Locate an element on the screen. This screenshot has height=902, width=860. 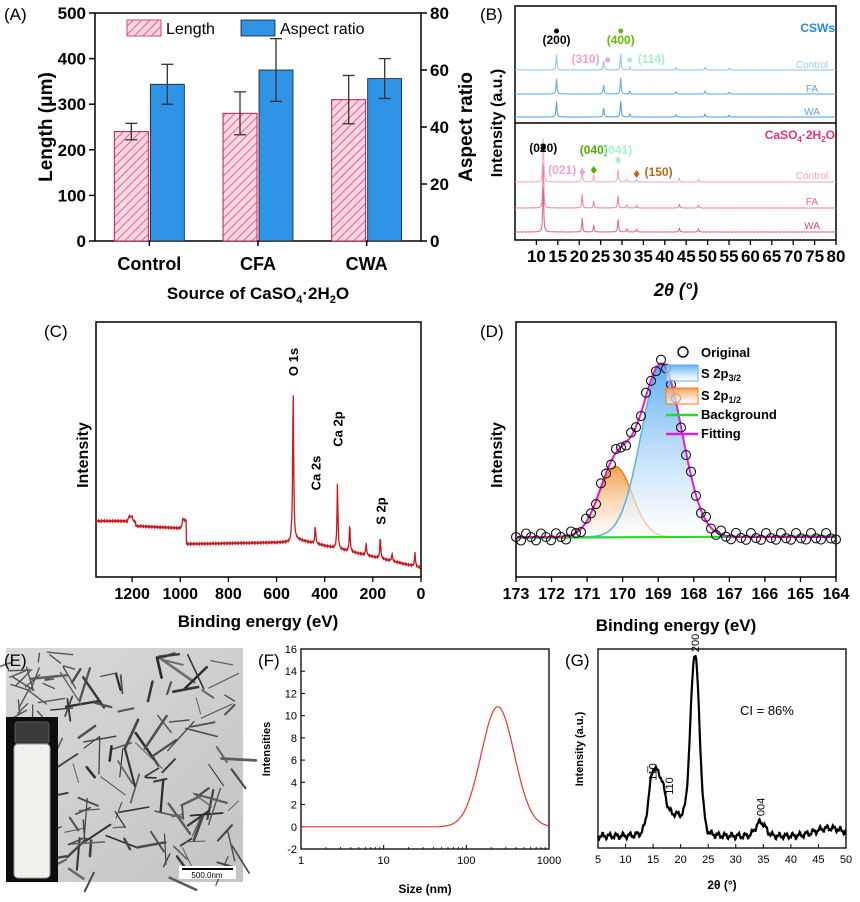
x-tick-label: 172 is located at coordinates (551, 594).